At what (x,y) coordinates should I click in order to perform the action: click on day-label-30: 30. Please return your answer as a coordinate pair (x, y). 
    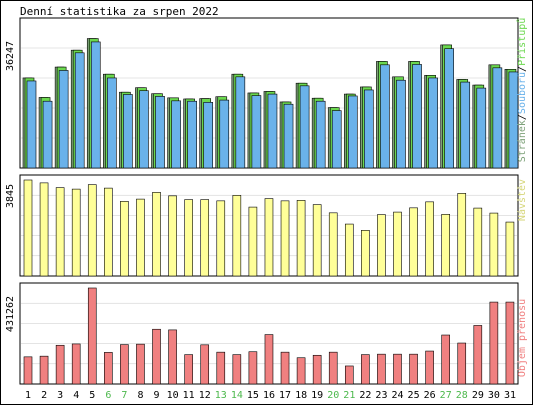
    Looking at the image, I should click on (494, 395).